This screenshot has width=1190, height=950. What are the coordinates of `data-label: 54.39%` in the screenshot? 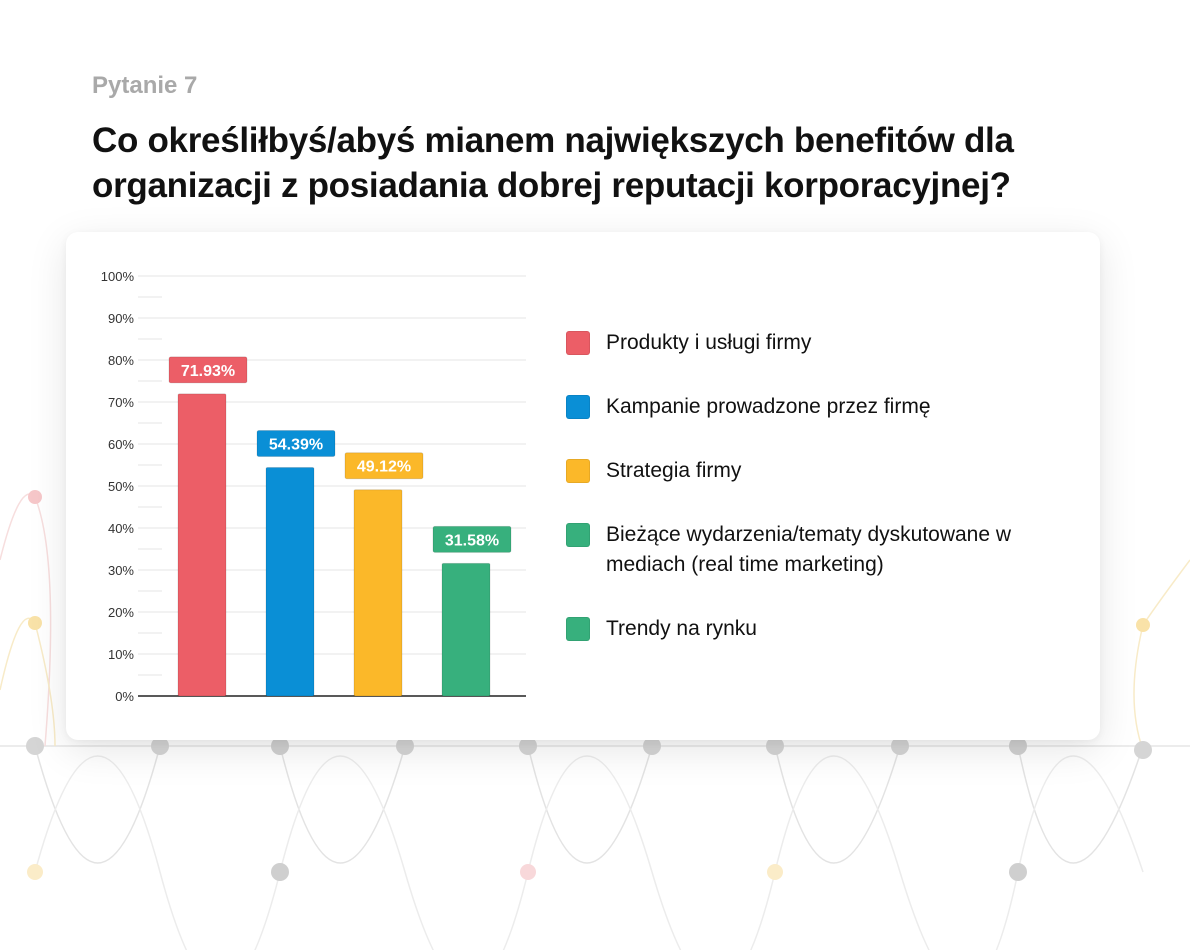 It's located at (296, 445).